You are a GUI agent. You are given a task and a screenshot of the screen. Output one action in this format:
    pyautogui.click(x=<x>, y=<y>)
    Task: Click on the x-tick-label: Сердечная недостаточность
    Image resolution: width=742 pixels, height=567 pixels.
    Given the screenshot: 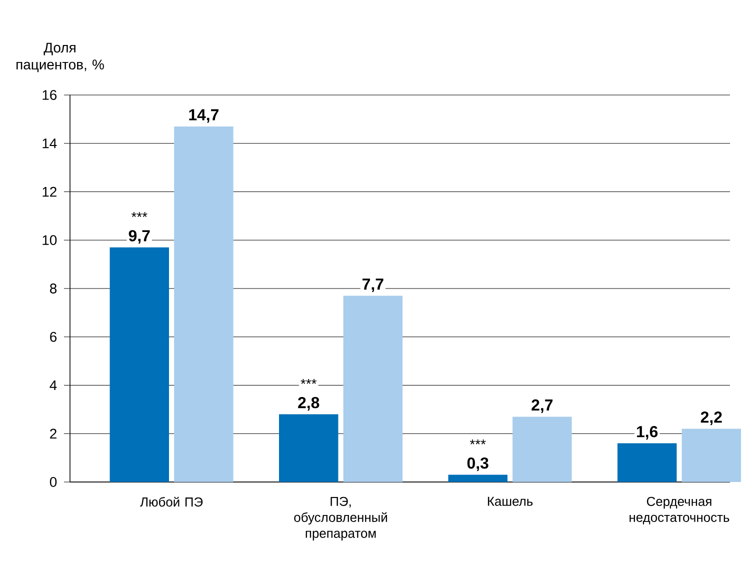 What is the action you would take?
    pyautogui.click(x=680, y=510)
    